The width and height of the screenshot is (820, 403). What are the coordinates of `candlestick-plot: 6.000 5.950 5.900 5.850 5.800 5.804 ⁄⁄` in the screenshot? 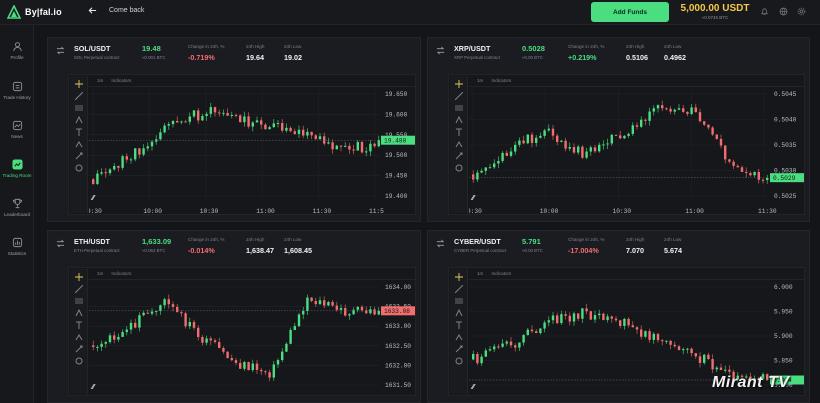 It's located at (636, 338).